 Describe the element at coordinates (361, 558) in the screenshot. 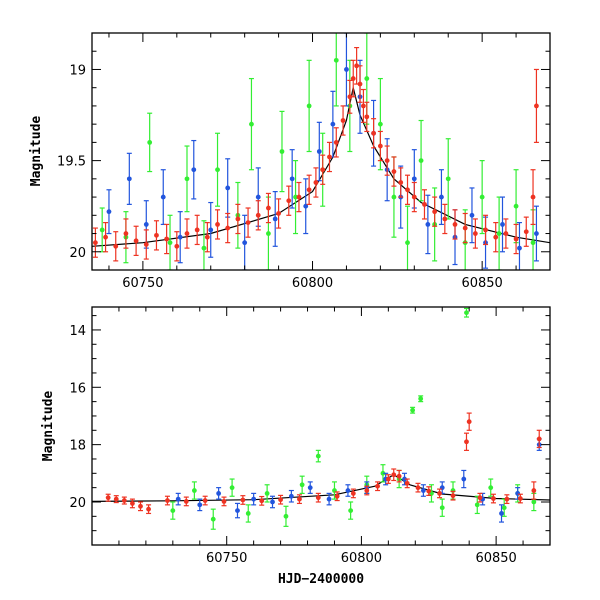

I see `bottom-x-tick-label: 60800` at that location.